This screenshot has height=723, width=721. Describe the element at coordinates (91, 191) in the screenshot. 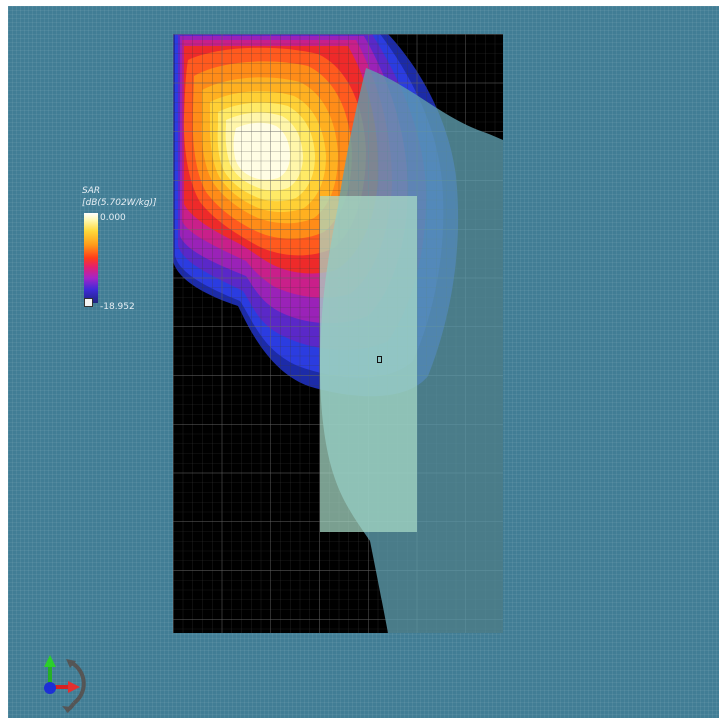

I see `legend-title: SAR` at that location.